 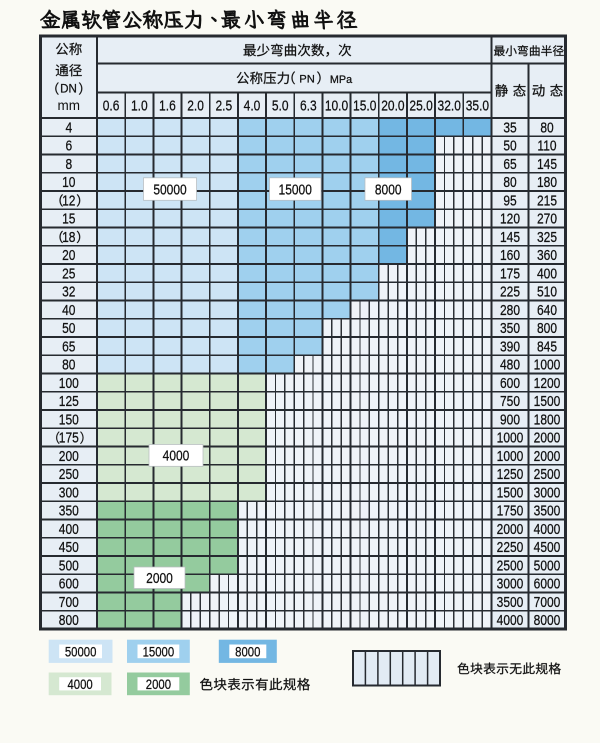 What do you see at coordinates (223, 105) in the screenshot?
I see `svg-text: 2.5` at bounding box center [223, 105].